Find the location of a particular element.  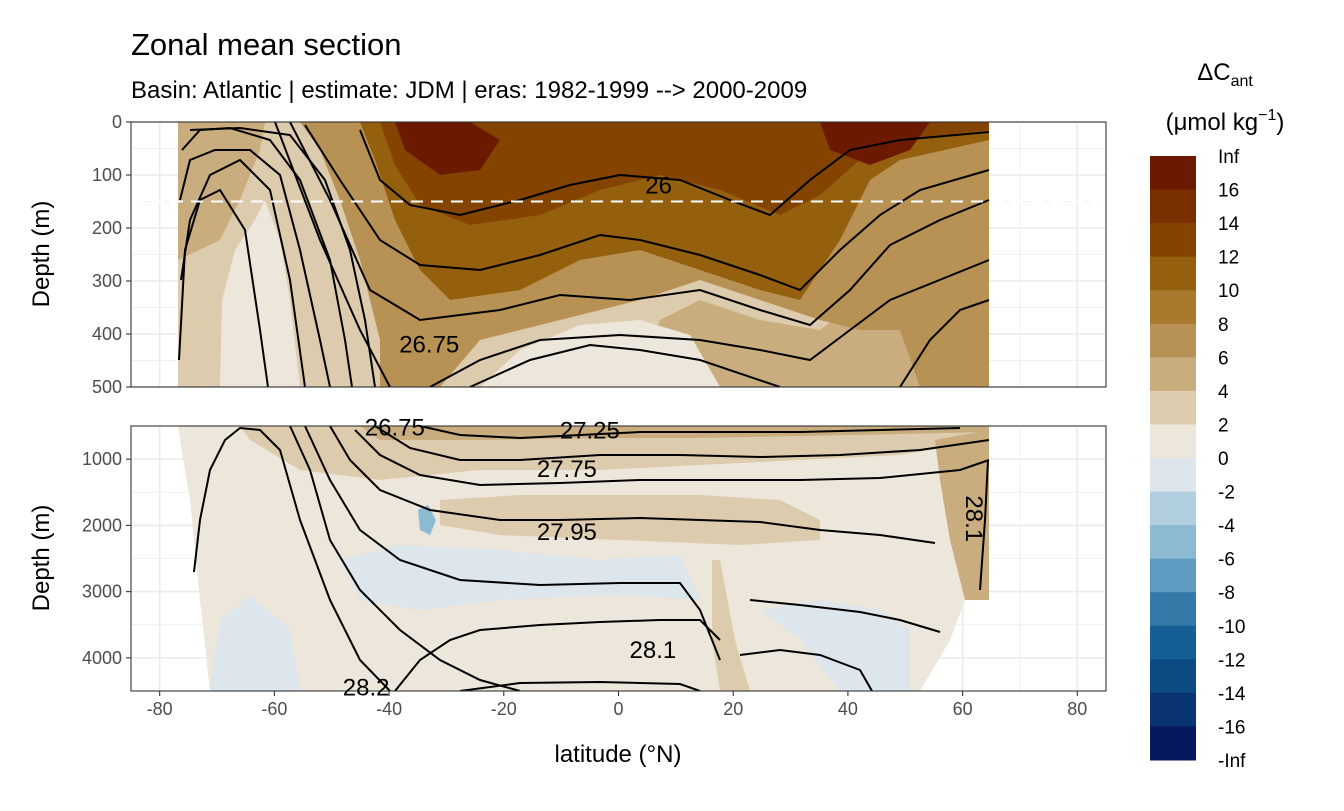

contour-label: 27.75 is located at coordinates (567, 469).